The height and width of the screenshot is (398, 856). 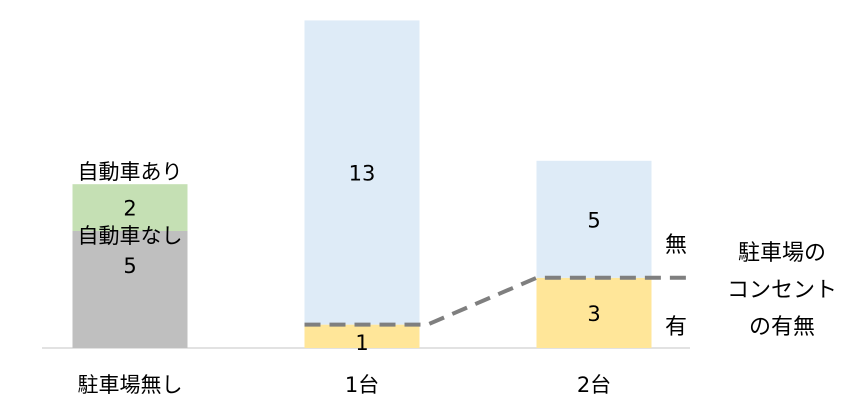 What do you see at coordinates (130, 385) in the screenshot?
I see `category-label-0: 駐車場無し` at bounding box center [130, 385].